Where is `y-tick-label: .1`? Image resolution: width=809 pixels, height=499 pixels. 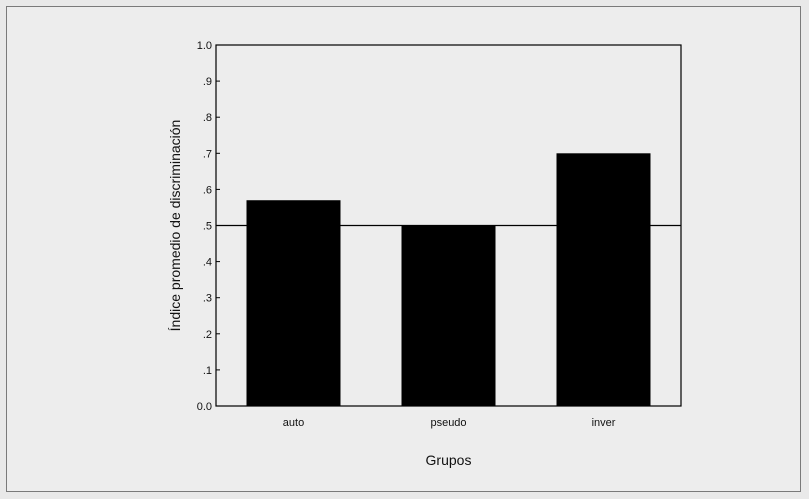
y-tick-label: .1 is located at coordinates (207, 371).